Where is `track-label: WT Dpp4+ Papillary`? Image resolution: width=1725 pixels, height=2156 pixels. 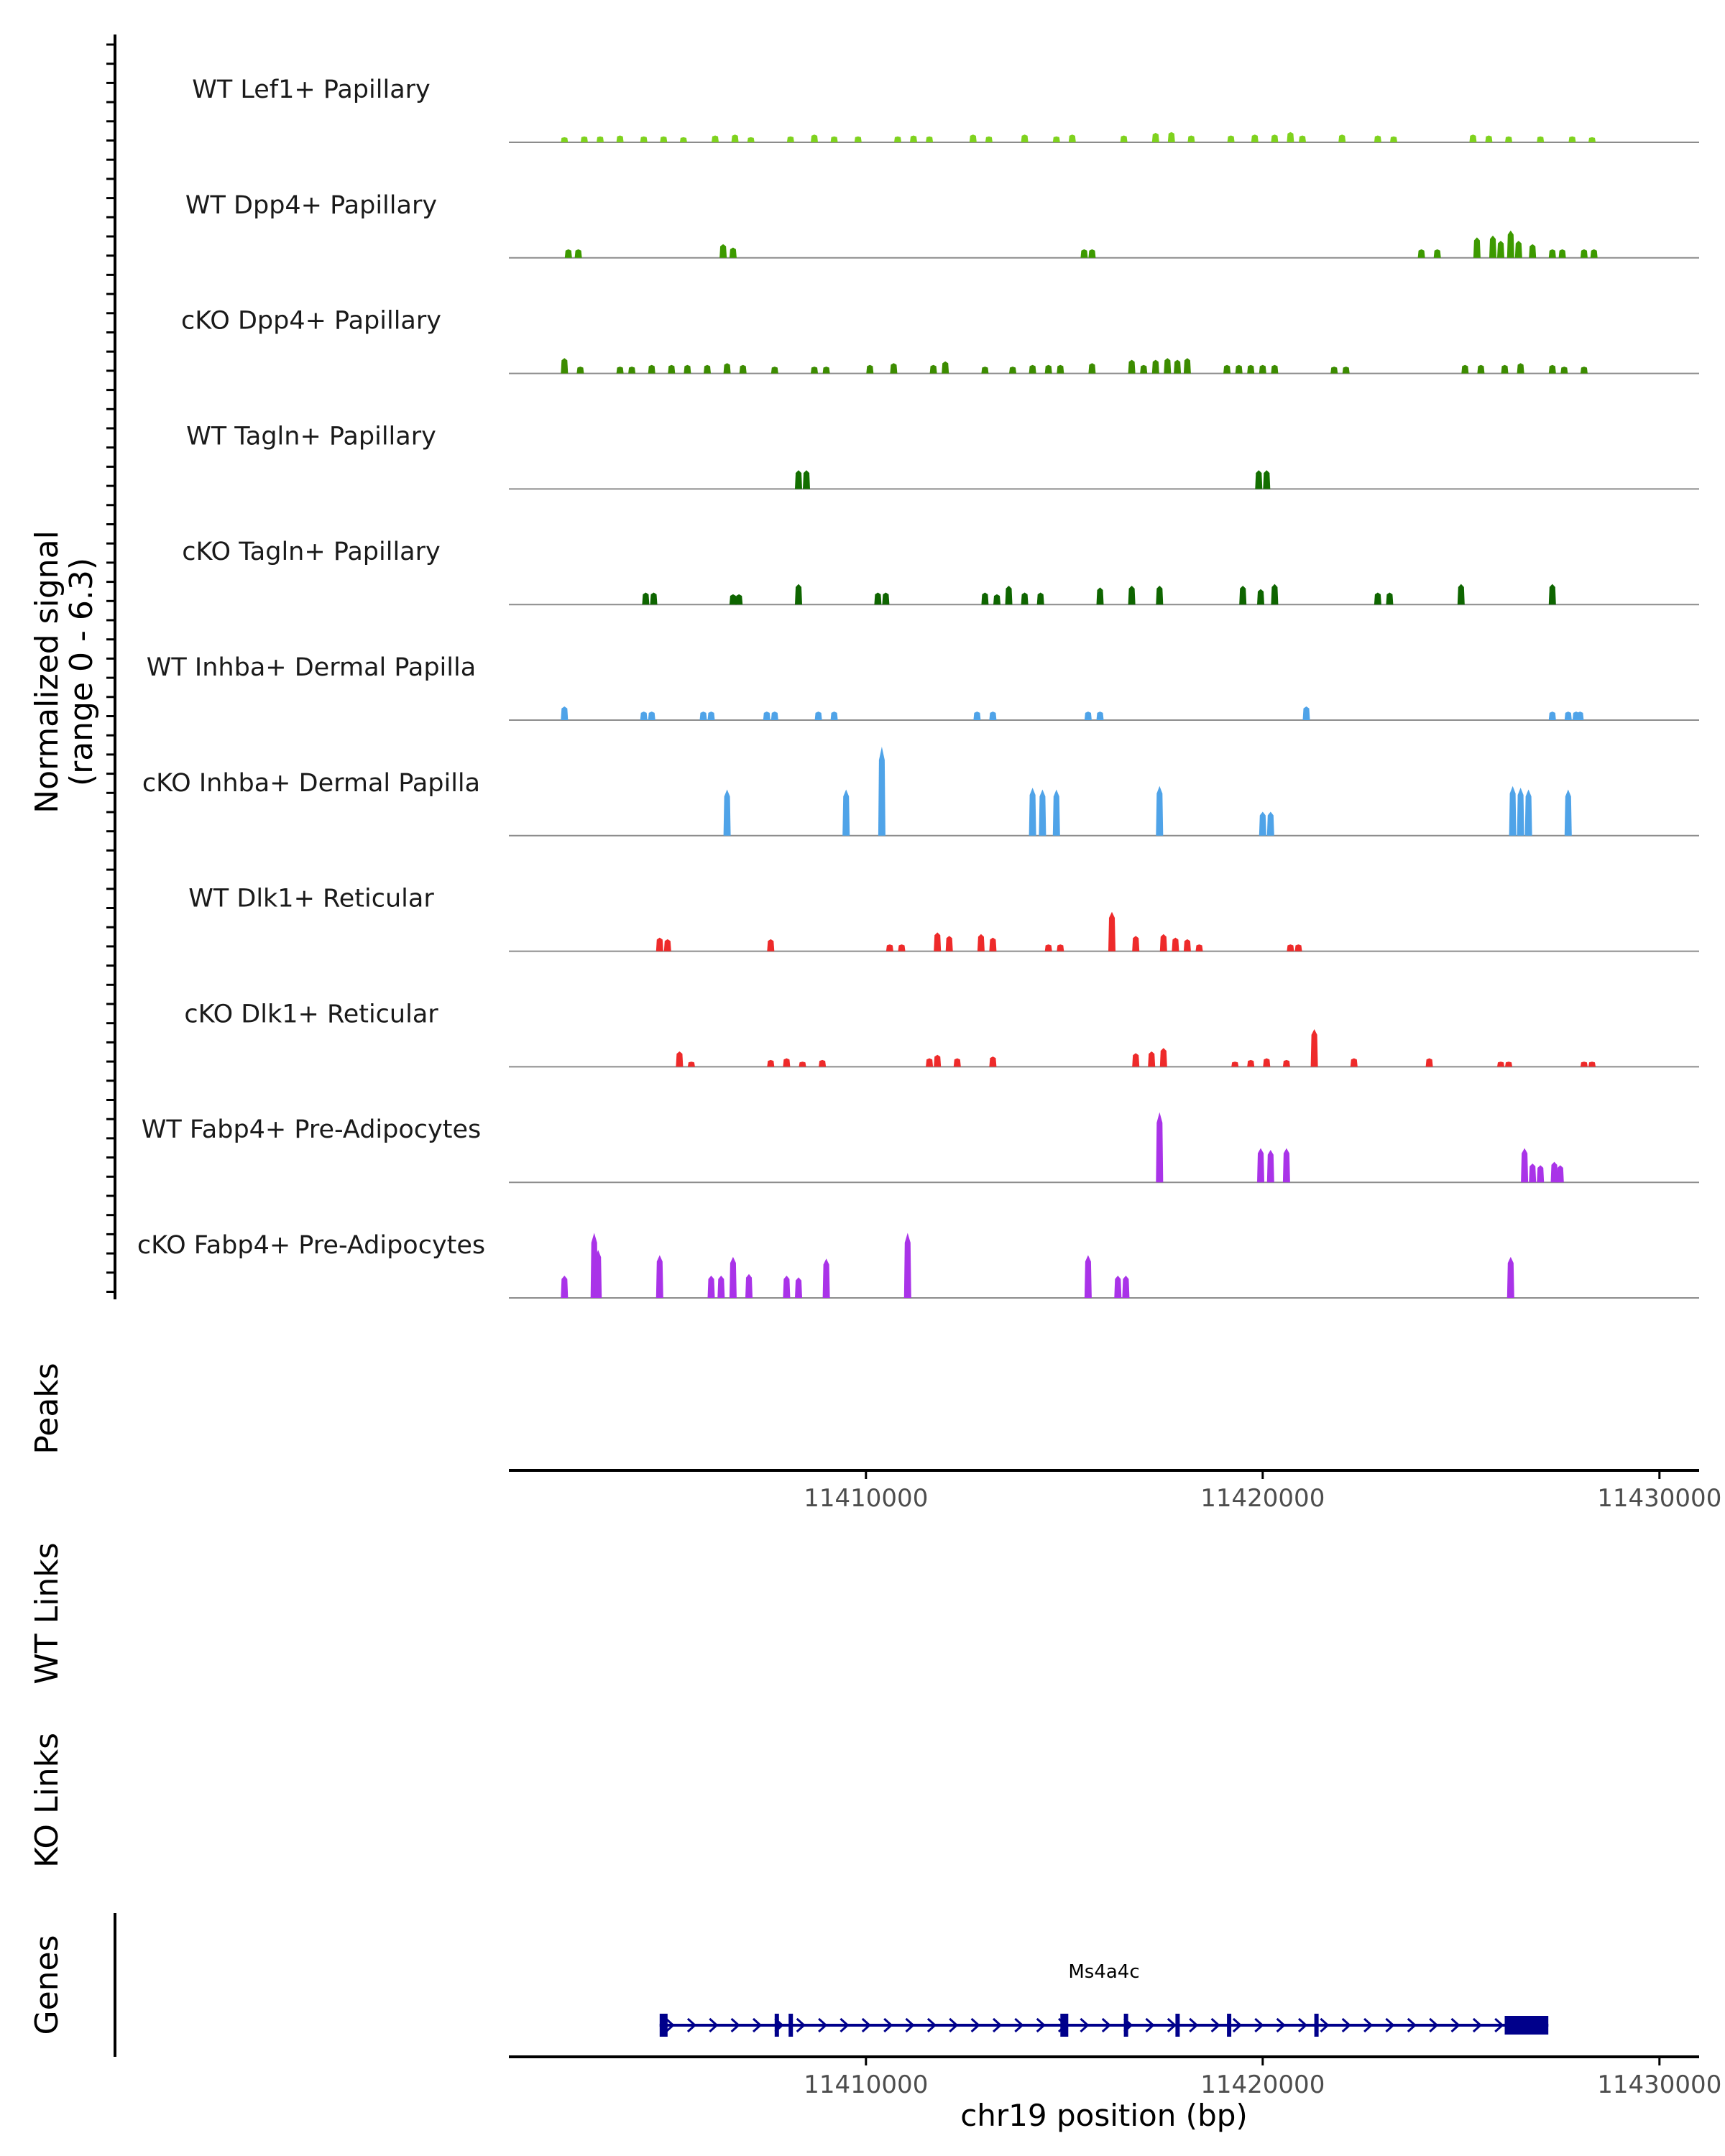 track-label: WT Dpp4+ Papillary is located at coordinates (311, 205).